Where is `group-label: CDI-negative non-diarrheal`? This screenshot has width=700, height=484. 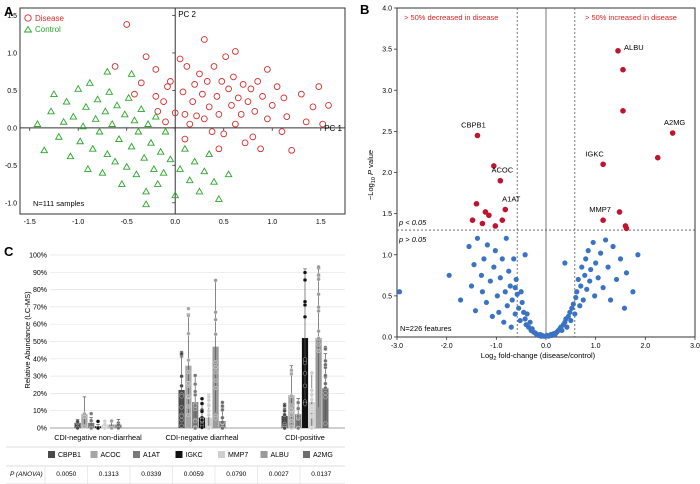
group-label: CDI-negative non-diarrheal is located at coordinates (98, 437).